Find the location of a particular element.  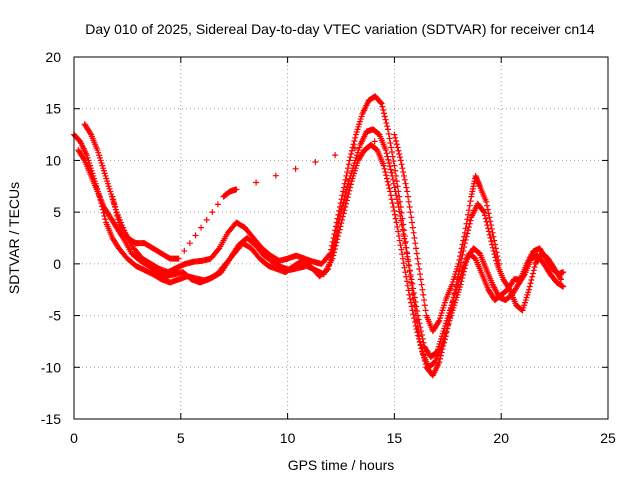

y-tick-label: 15 is located at coordinates (53, 109).